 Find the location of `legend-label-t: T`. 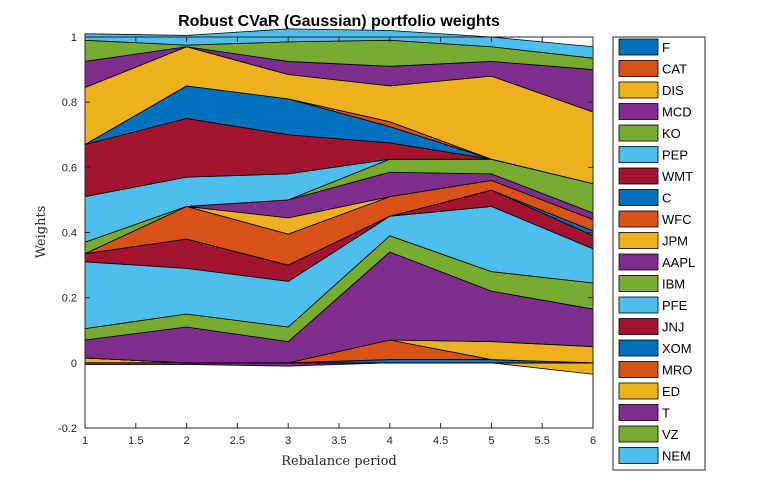

legend-label-t: T is located at coordinates (666, 413).